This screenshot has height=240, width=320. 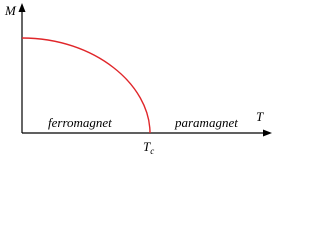 I want to click on critical-temperature-main: T, so click(x=147, y=146).